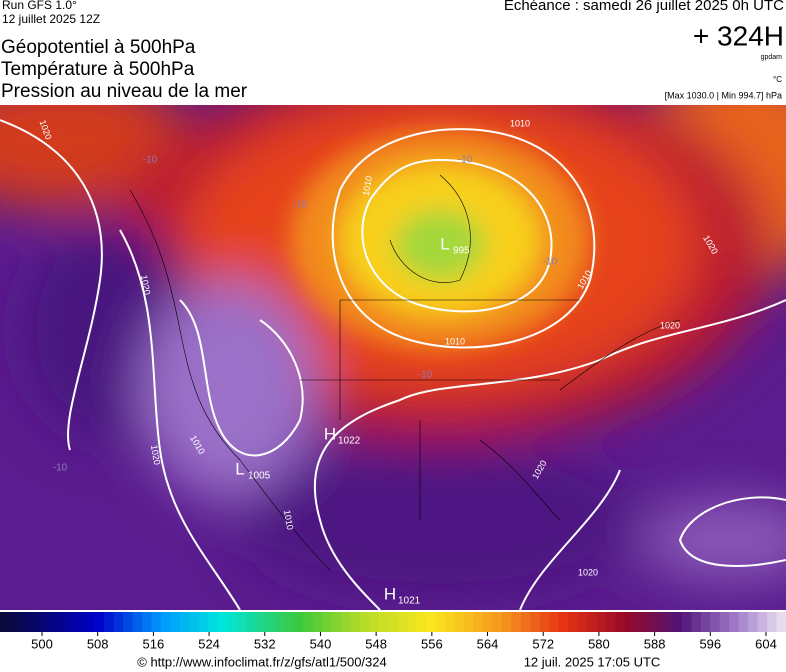  What do you see at coordinates (710, 643) in the screenshot?
I see `colorbar-label: 596` at bounding box center [710, 643].